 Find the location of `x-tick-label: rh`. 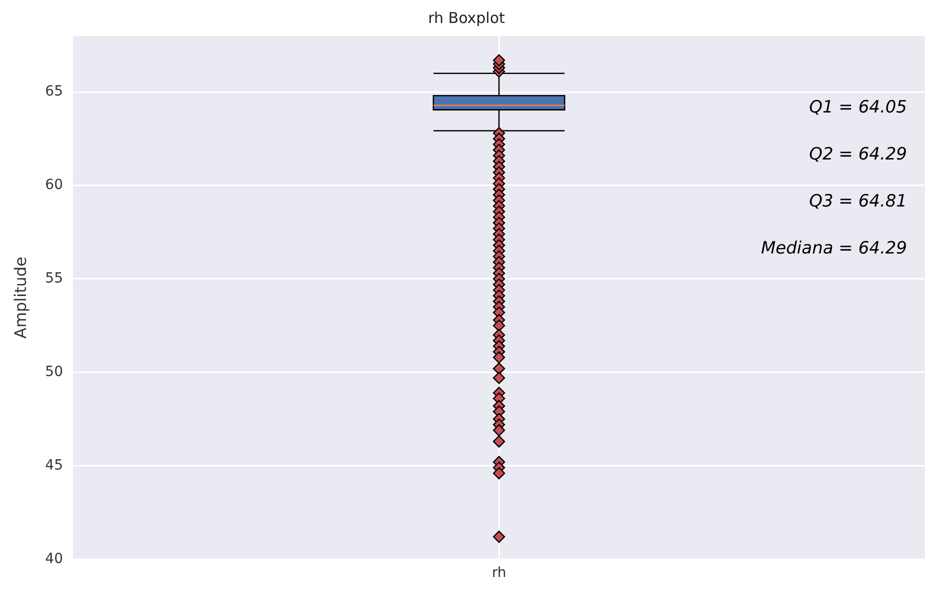

x-tick-label: rh is located at coordinates (499, 573).